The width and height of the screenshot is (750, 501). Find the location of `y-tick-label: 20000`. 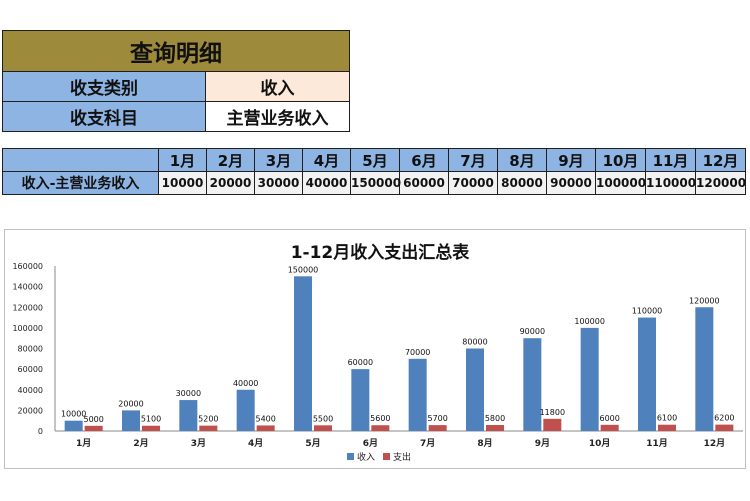

y-tick-label: 20000 is located at coordinates (30, 410).